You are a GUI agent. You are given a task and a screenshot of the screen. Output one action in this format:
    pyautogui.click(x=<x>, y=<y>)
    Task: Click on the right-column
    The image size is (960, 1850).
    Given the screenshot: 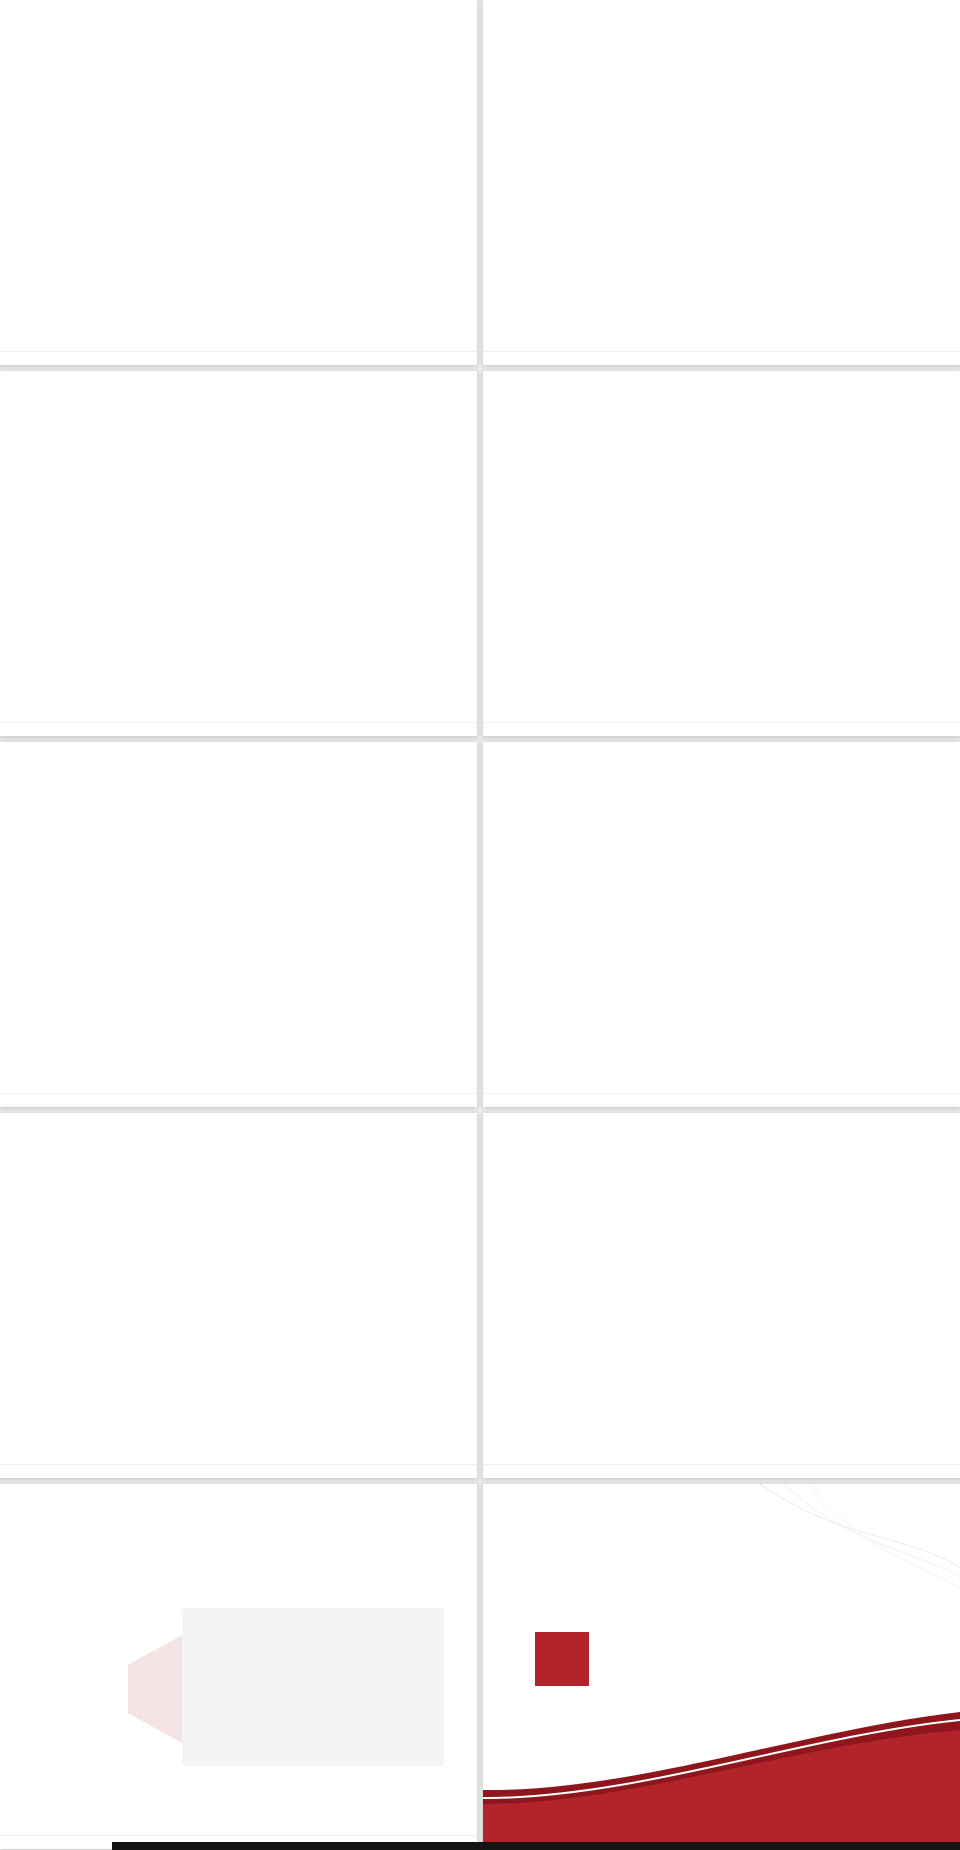 What is the action you would take?
    pyautogui.click(x=346, y=126)
    